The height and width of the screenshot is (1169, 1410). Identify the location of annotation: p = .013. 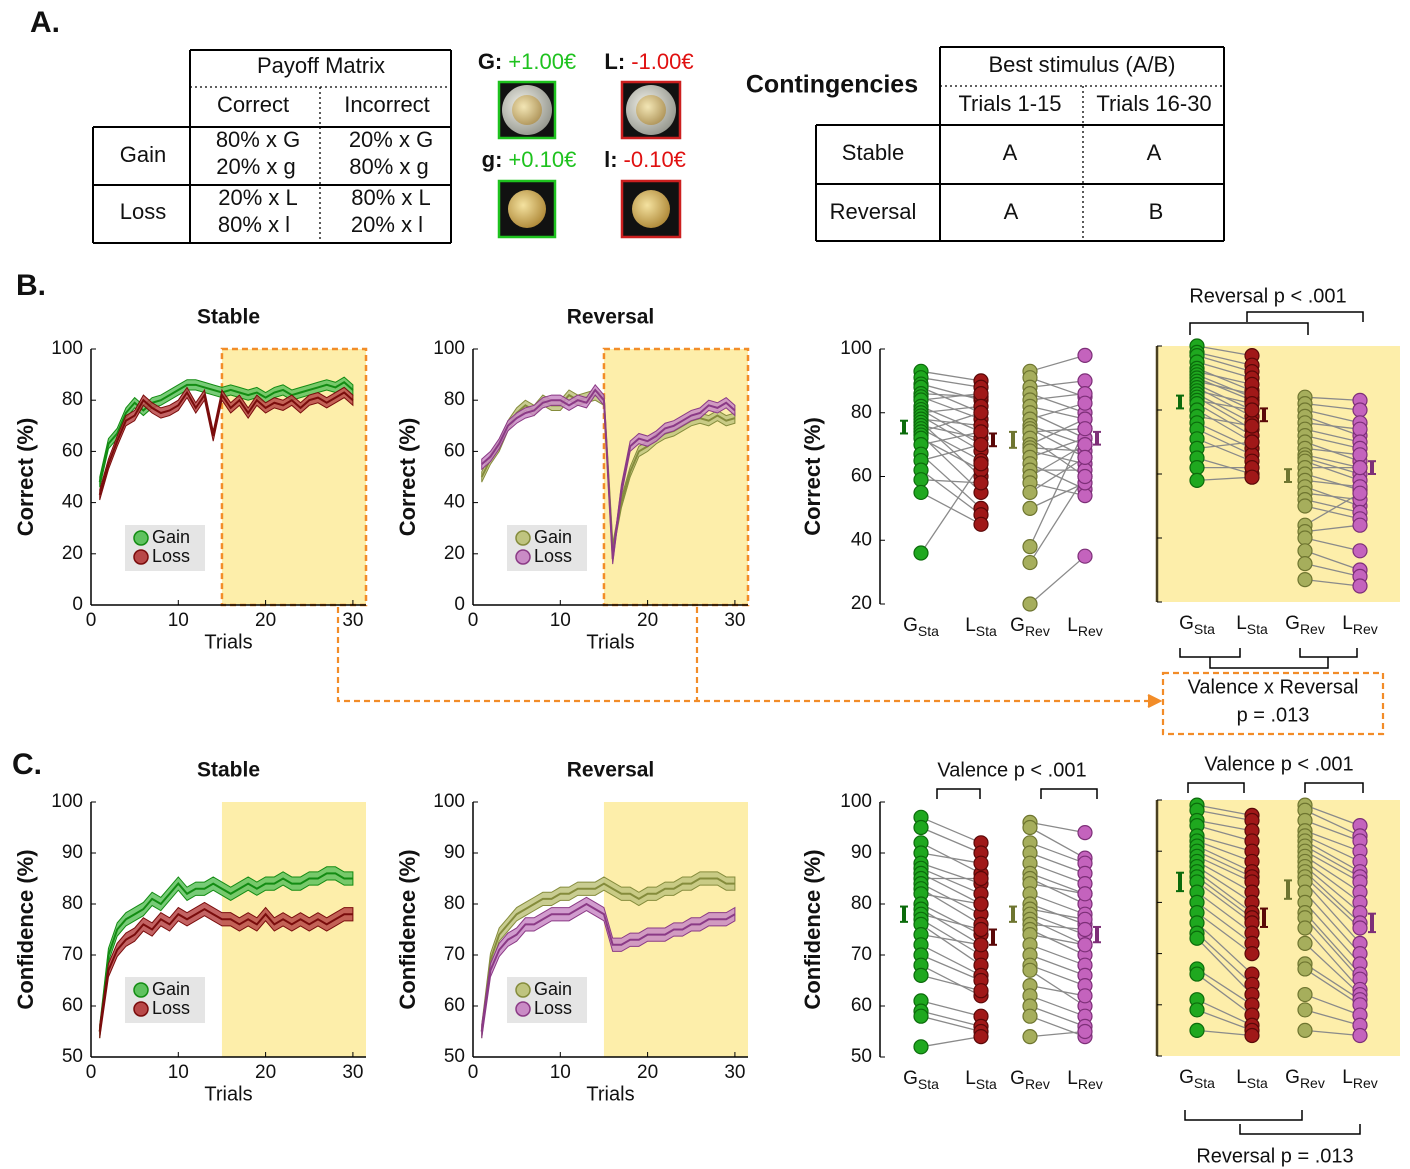
(1273, 715).